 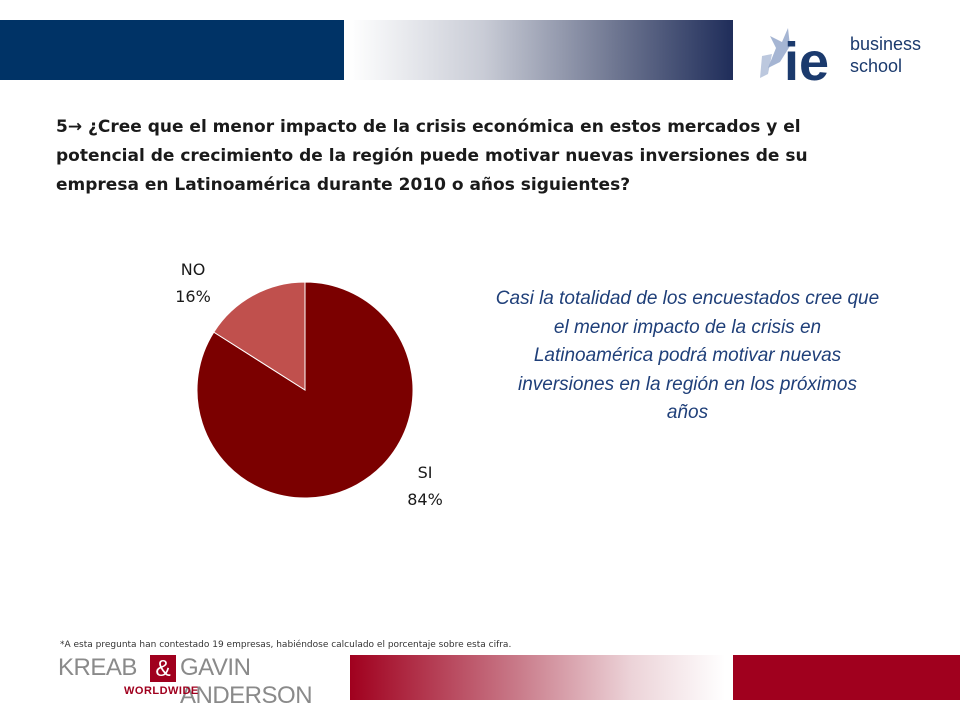 What do you see at coordinates (425, 472) in the screenshot?
I see `pie-label-si: SI` at bounding box center [425, 472].